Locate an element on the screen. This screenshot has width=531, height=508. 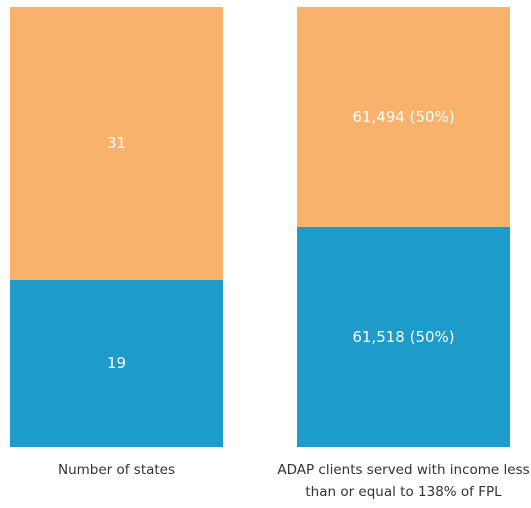
data-label: 19 is located at coordinates (116, 363).